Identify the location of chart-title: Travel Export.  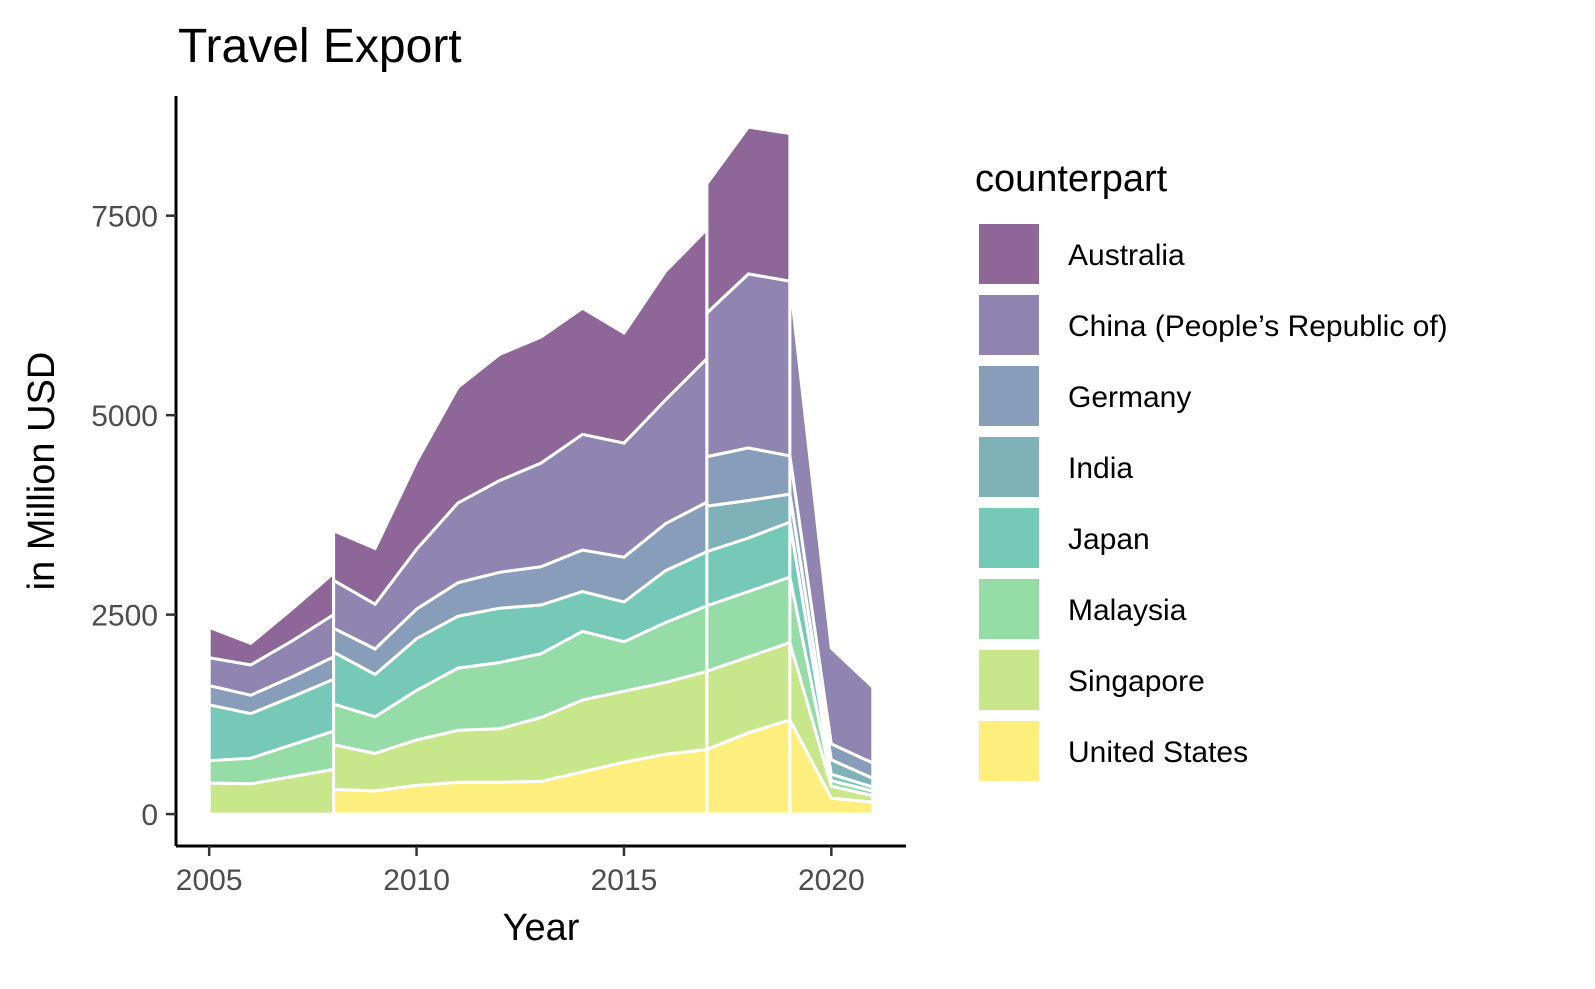
(320, 46).